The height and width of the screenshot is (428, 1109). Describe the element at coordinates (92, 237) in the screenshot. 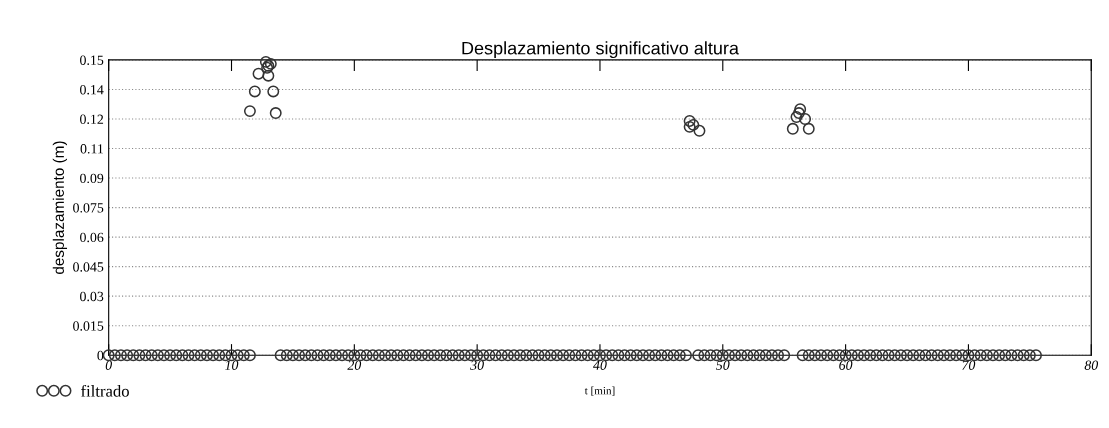

I see `y-tick-label: 0.06` at that location.